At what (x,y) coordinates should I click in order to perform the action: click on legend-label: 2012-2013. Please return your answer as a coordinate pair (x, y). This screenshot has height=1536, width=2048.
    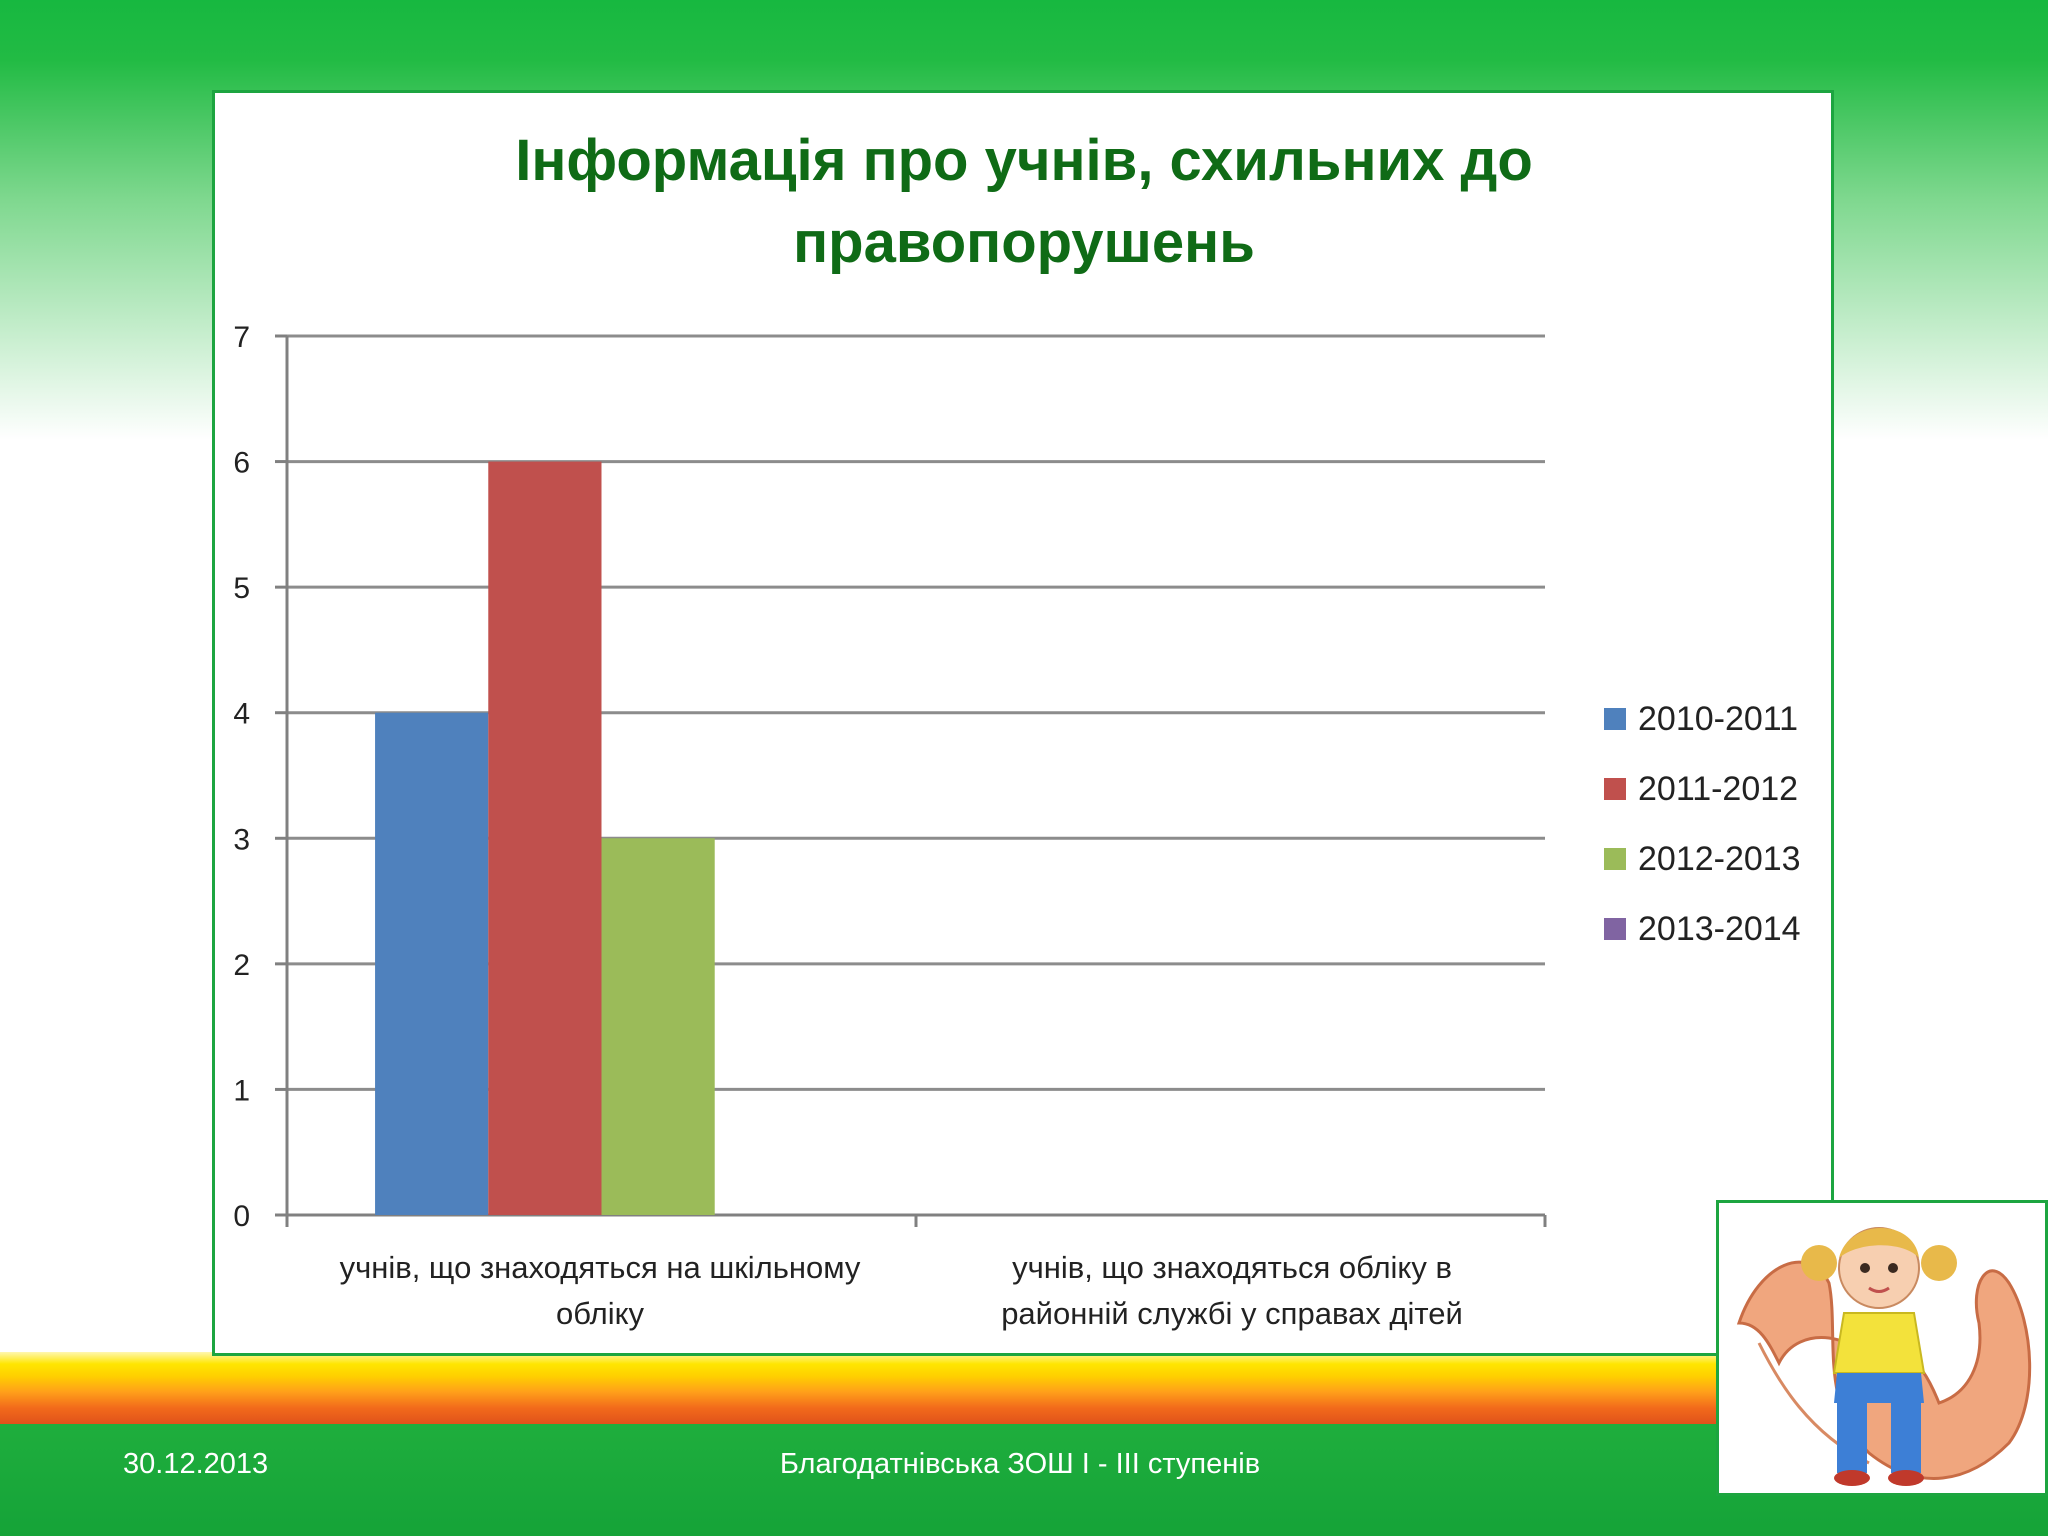
    Looking at the image, I should click on (1719, 859).